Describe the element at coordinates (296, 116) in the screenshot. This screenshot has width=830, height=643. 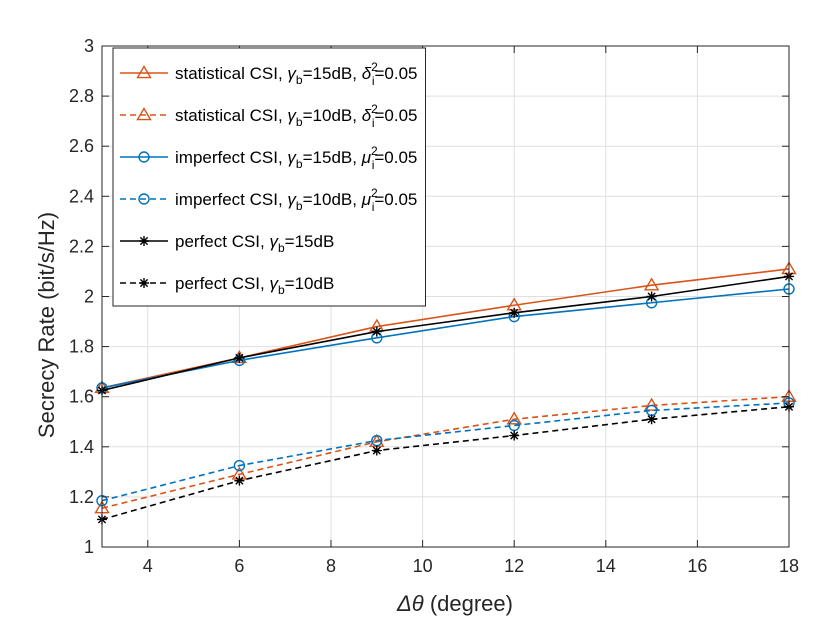
I see `legend-label: statistical CSI, γb=10dB, δ2 i=0.05` at that location.